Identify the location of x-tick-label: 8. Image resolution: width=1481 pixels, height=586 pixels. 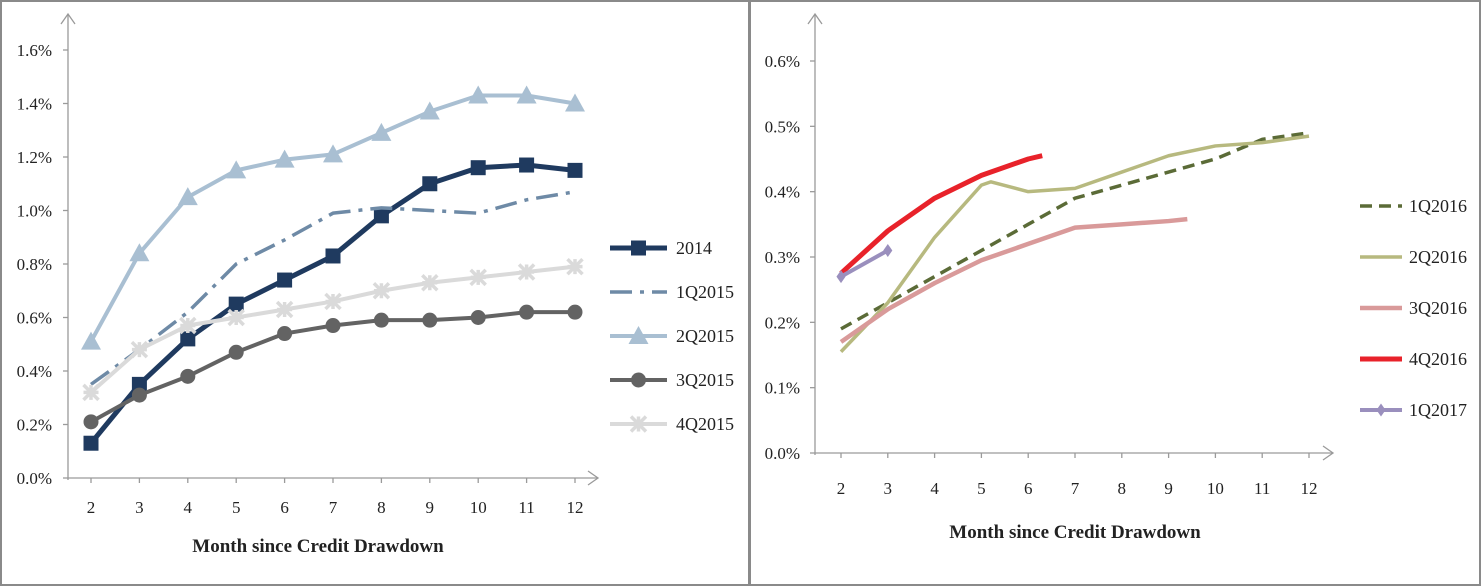
(381, 507).